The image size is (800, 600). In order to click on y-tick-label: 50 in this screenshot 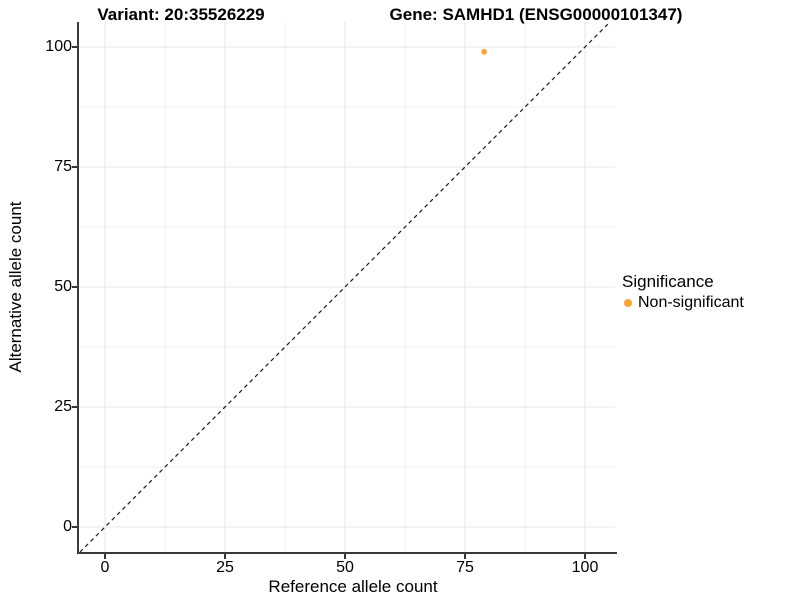, I will do `click(63, 286)`.